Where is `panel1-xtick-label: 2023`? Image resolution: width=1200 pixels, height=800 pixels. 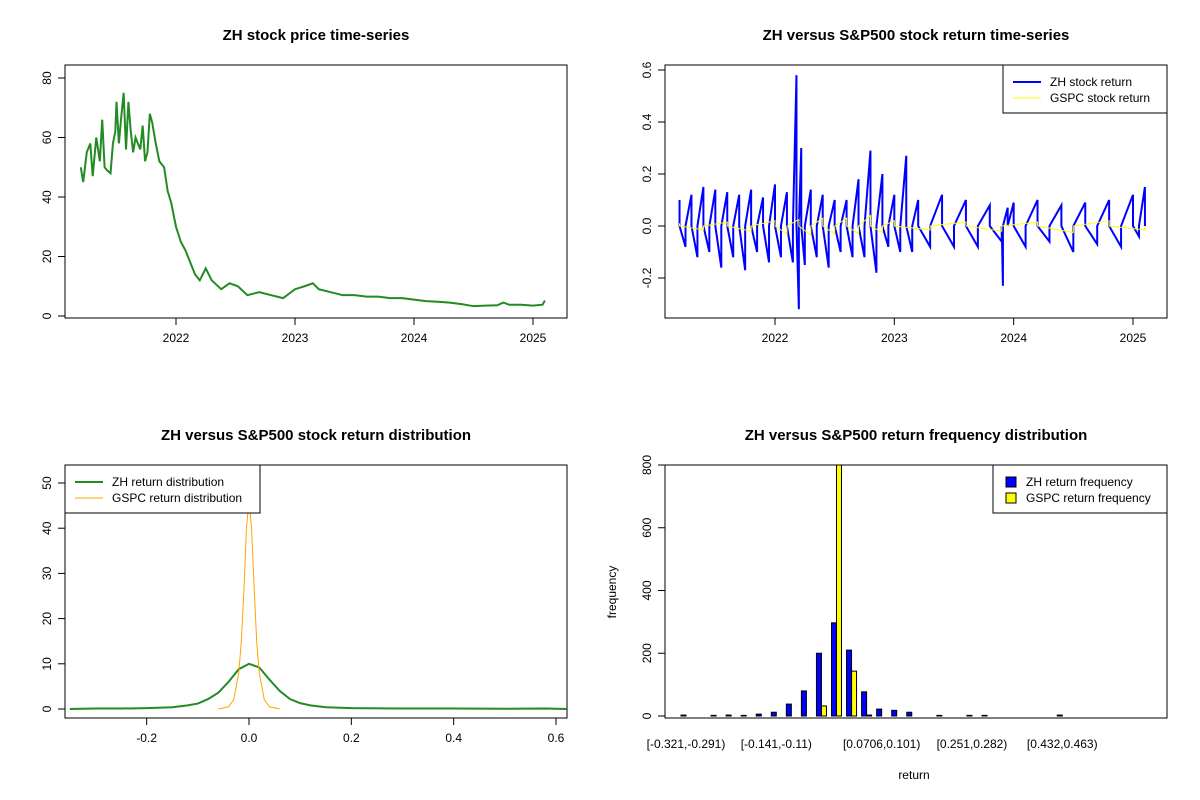
panel1-xtick-label: 2023 is located at coordinates (295, 338).